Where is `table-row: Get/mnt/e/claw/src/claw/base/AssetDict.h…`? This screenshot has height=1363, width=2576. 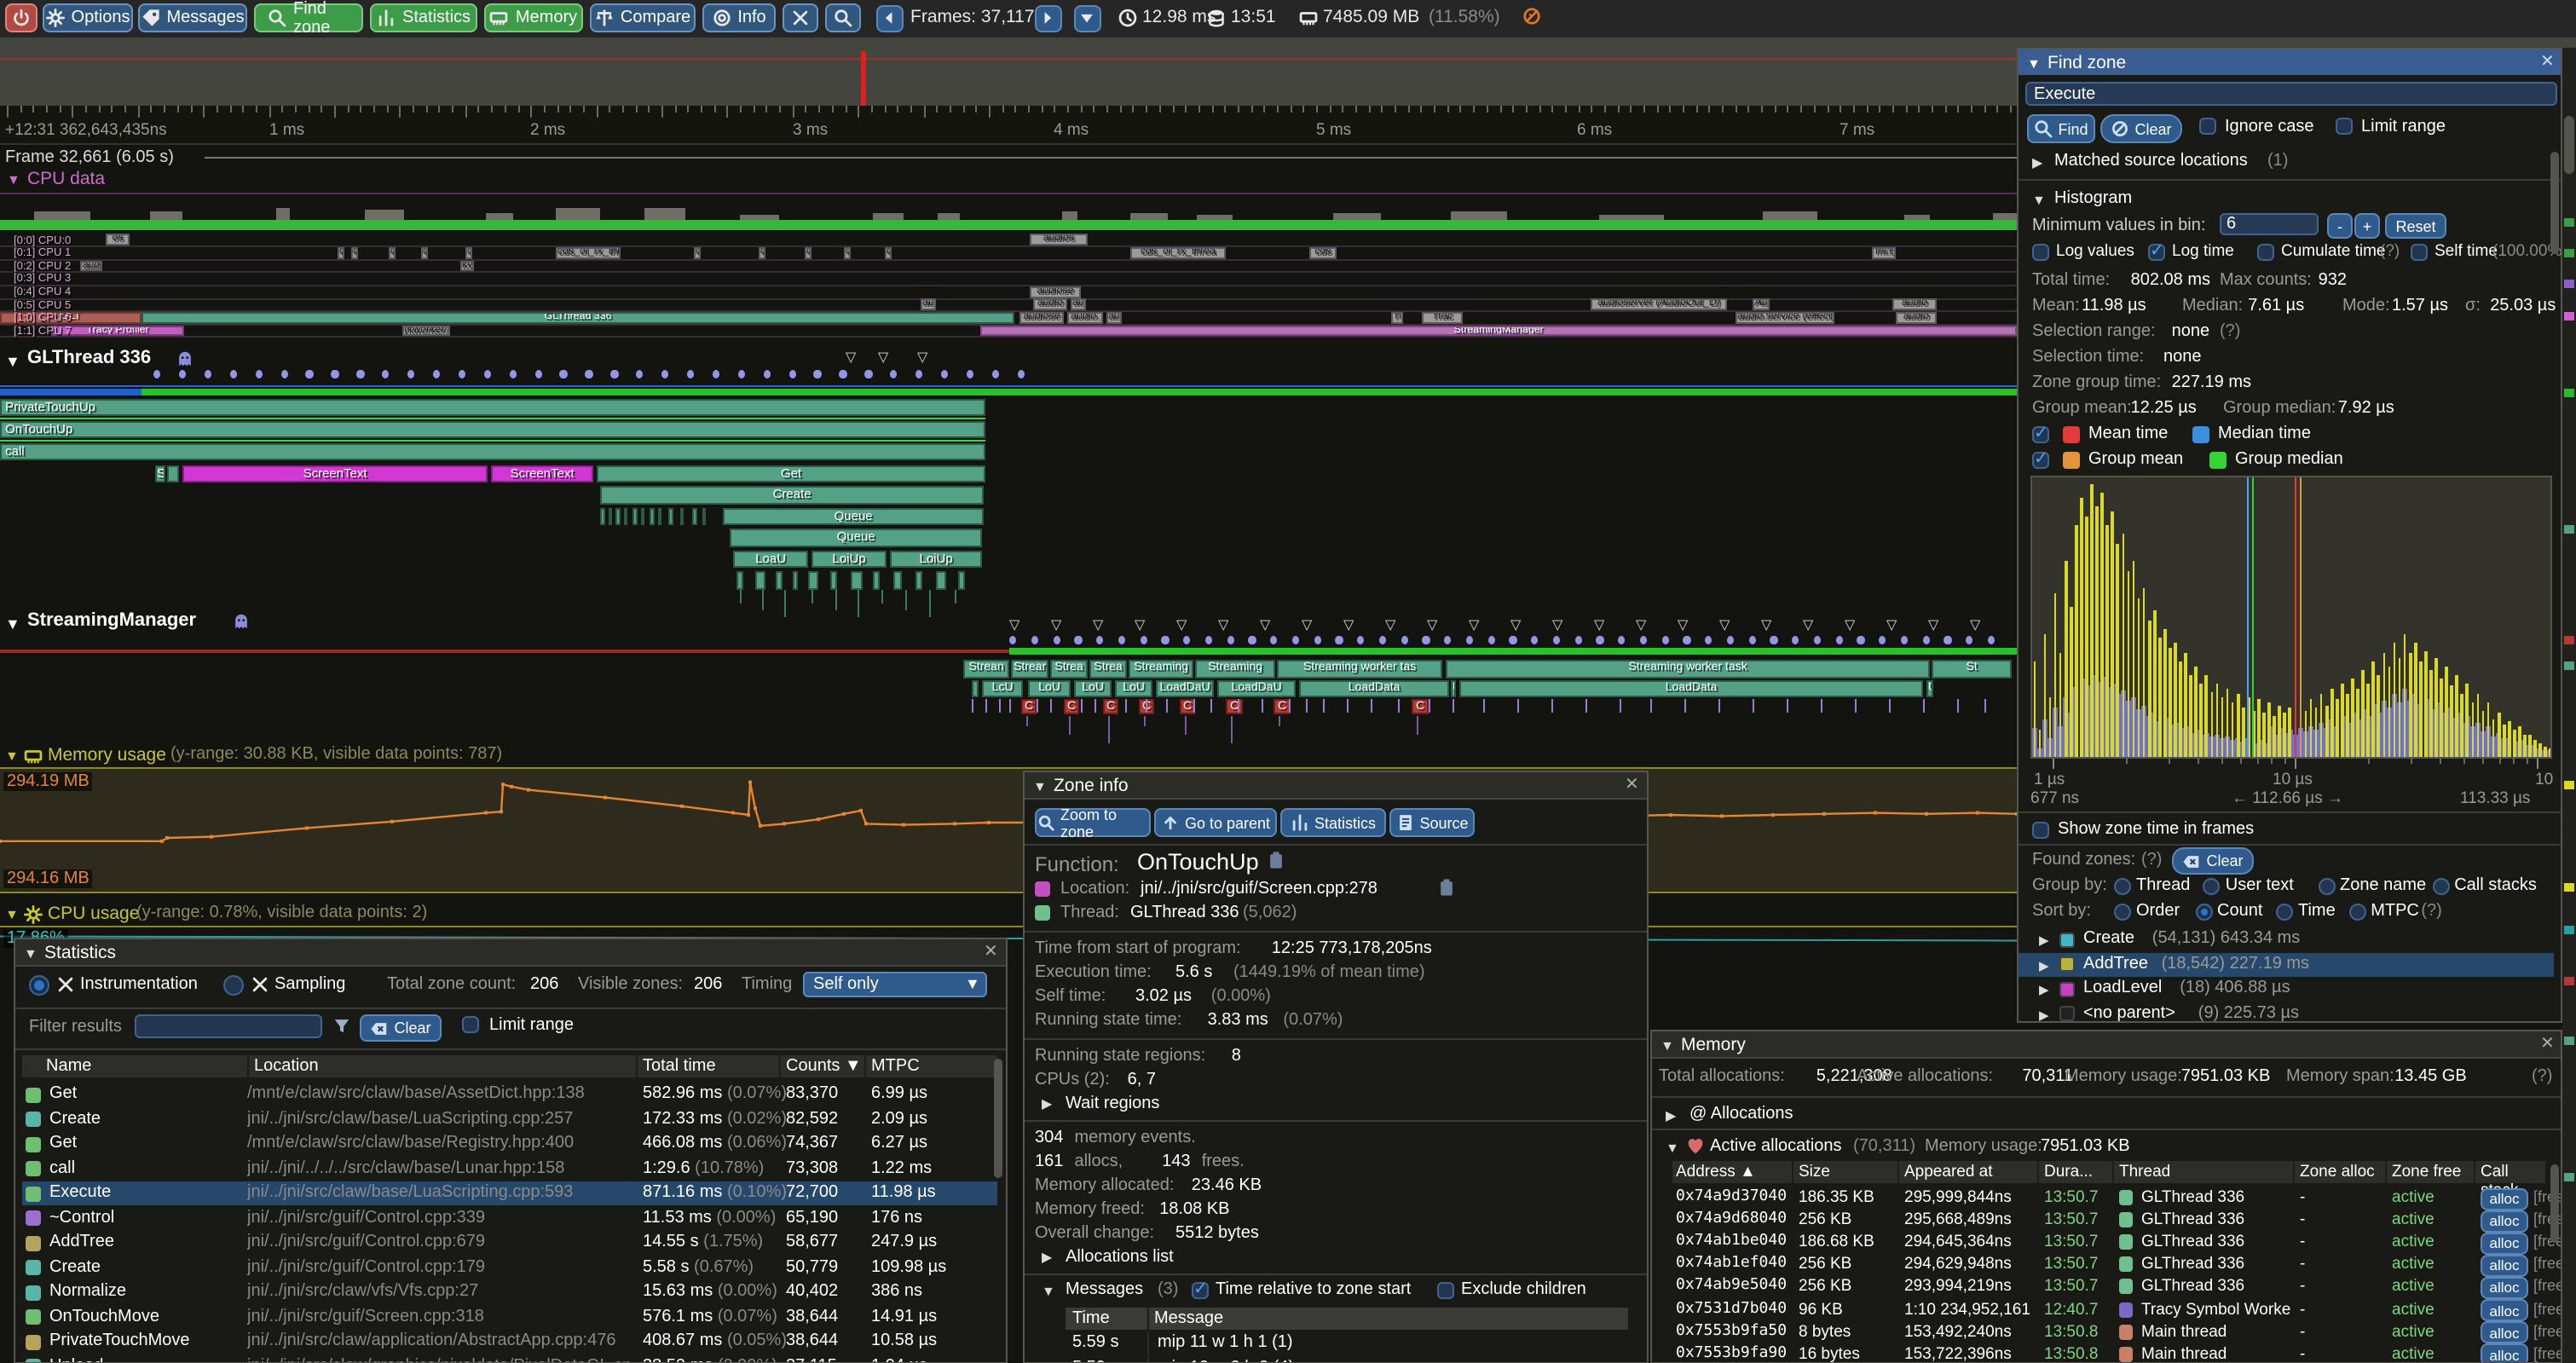 table-row: Get/mnt/e/claw/src/claw/base/AssetDict.h… is located at coordinates (509, 1094).